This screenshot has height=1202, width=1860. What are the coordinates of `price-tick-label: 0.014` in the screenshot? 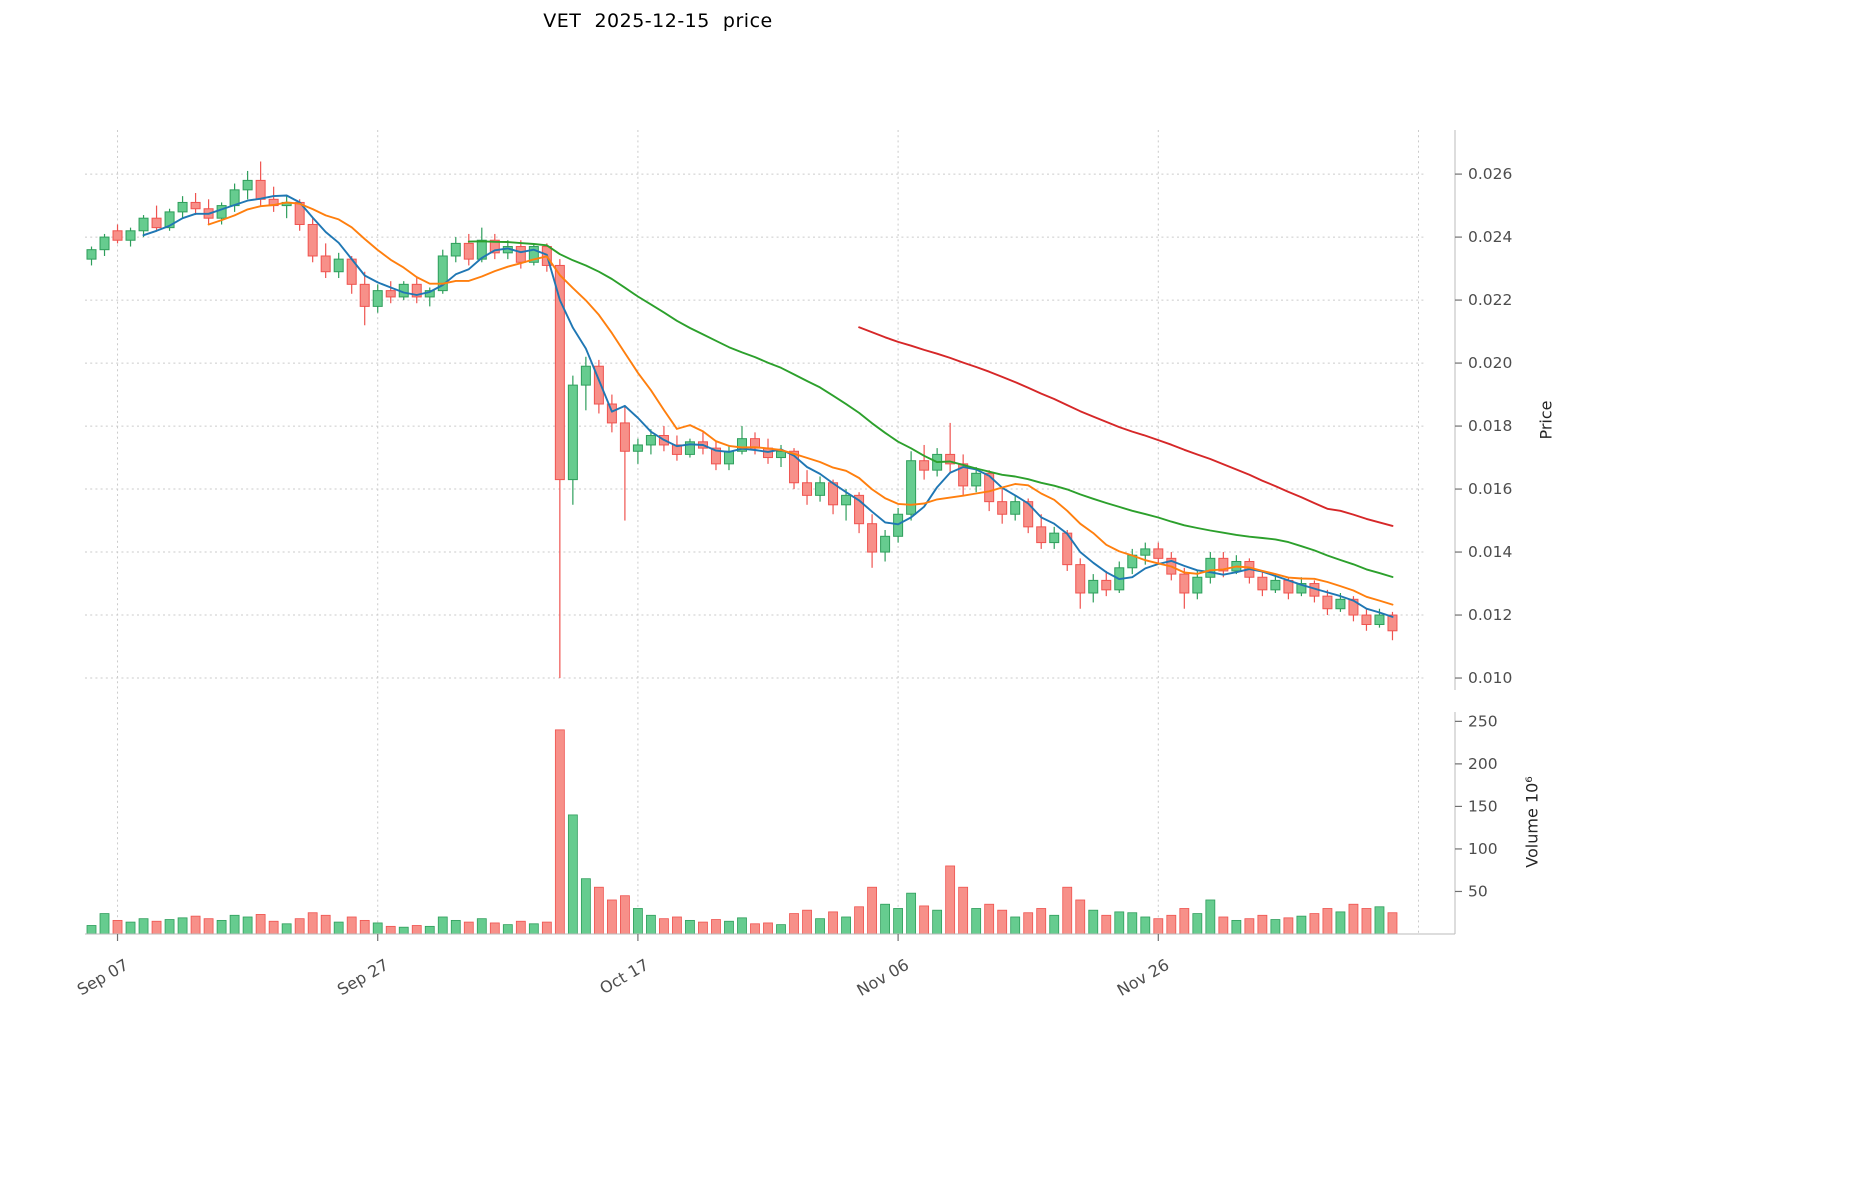 It's located at (1490, 552).